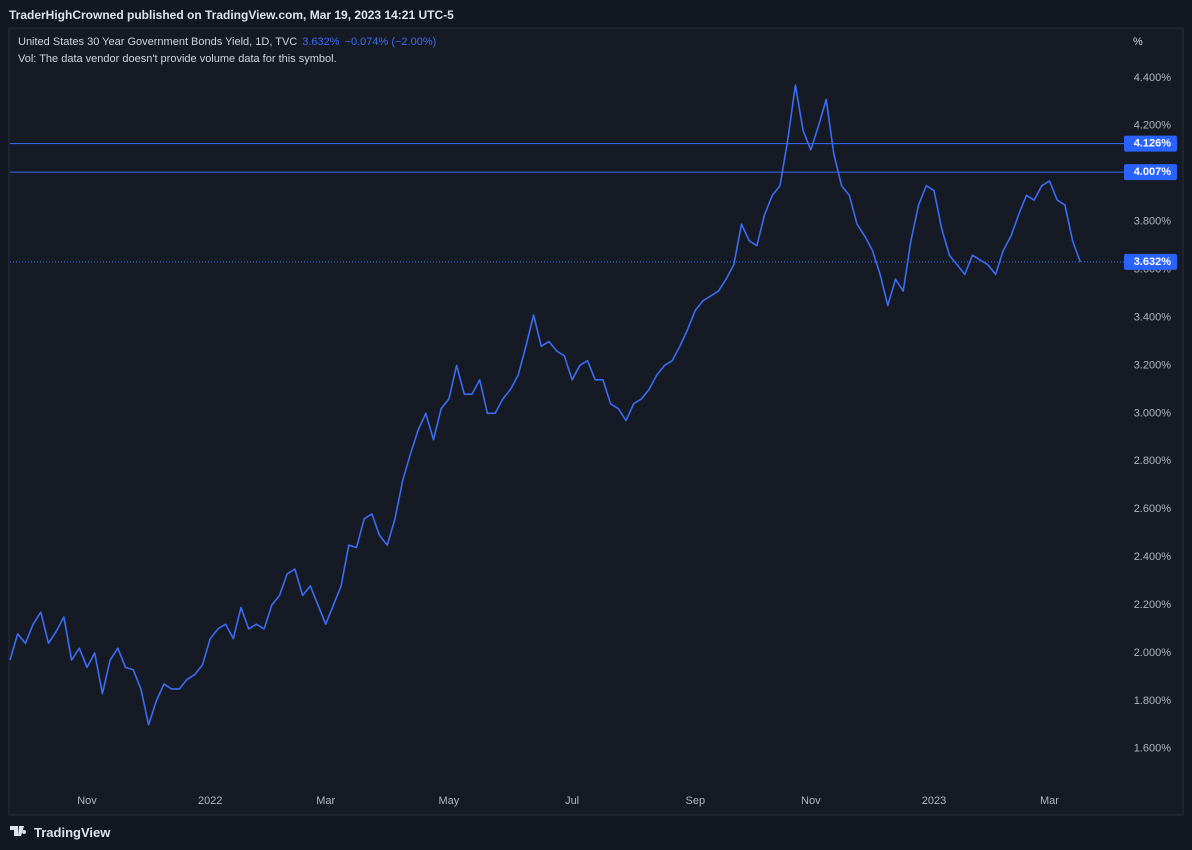  What do you see at coordinates (449, 801) in the screenshot?
I see `x-tick-label: May` at bounding box center [449, 801].